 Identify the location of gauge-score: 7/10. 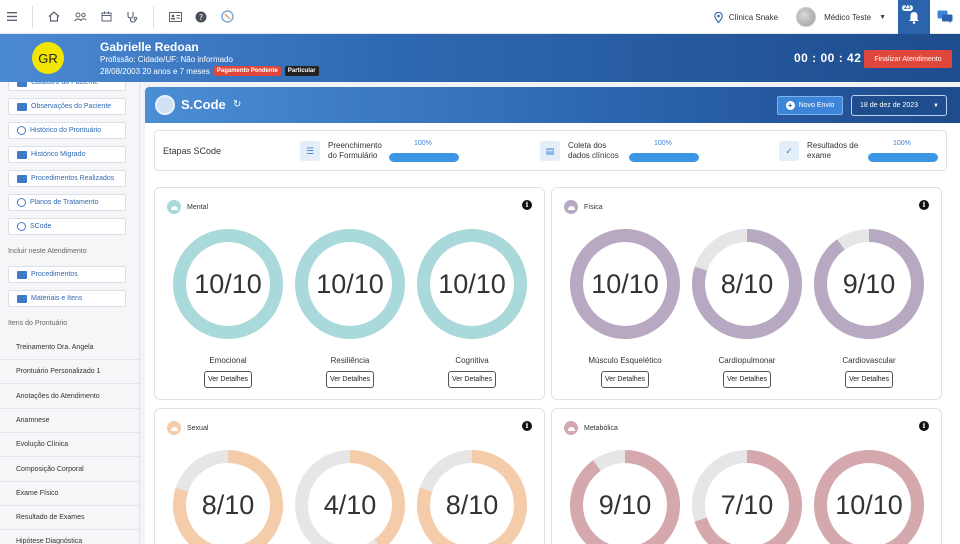
(747, 504).